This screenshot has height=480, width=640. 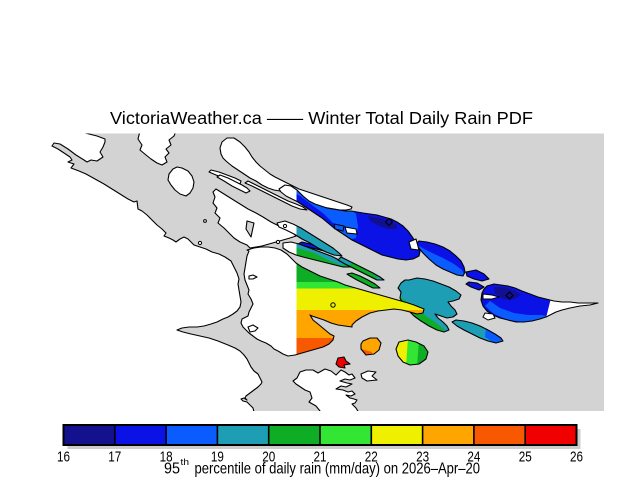 I want to click on svg-text: 22, so click(x=371, y=457).